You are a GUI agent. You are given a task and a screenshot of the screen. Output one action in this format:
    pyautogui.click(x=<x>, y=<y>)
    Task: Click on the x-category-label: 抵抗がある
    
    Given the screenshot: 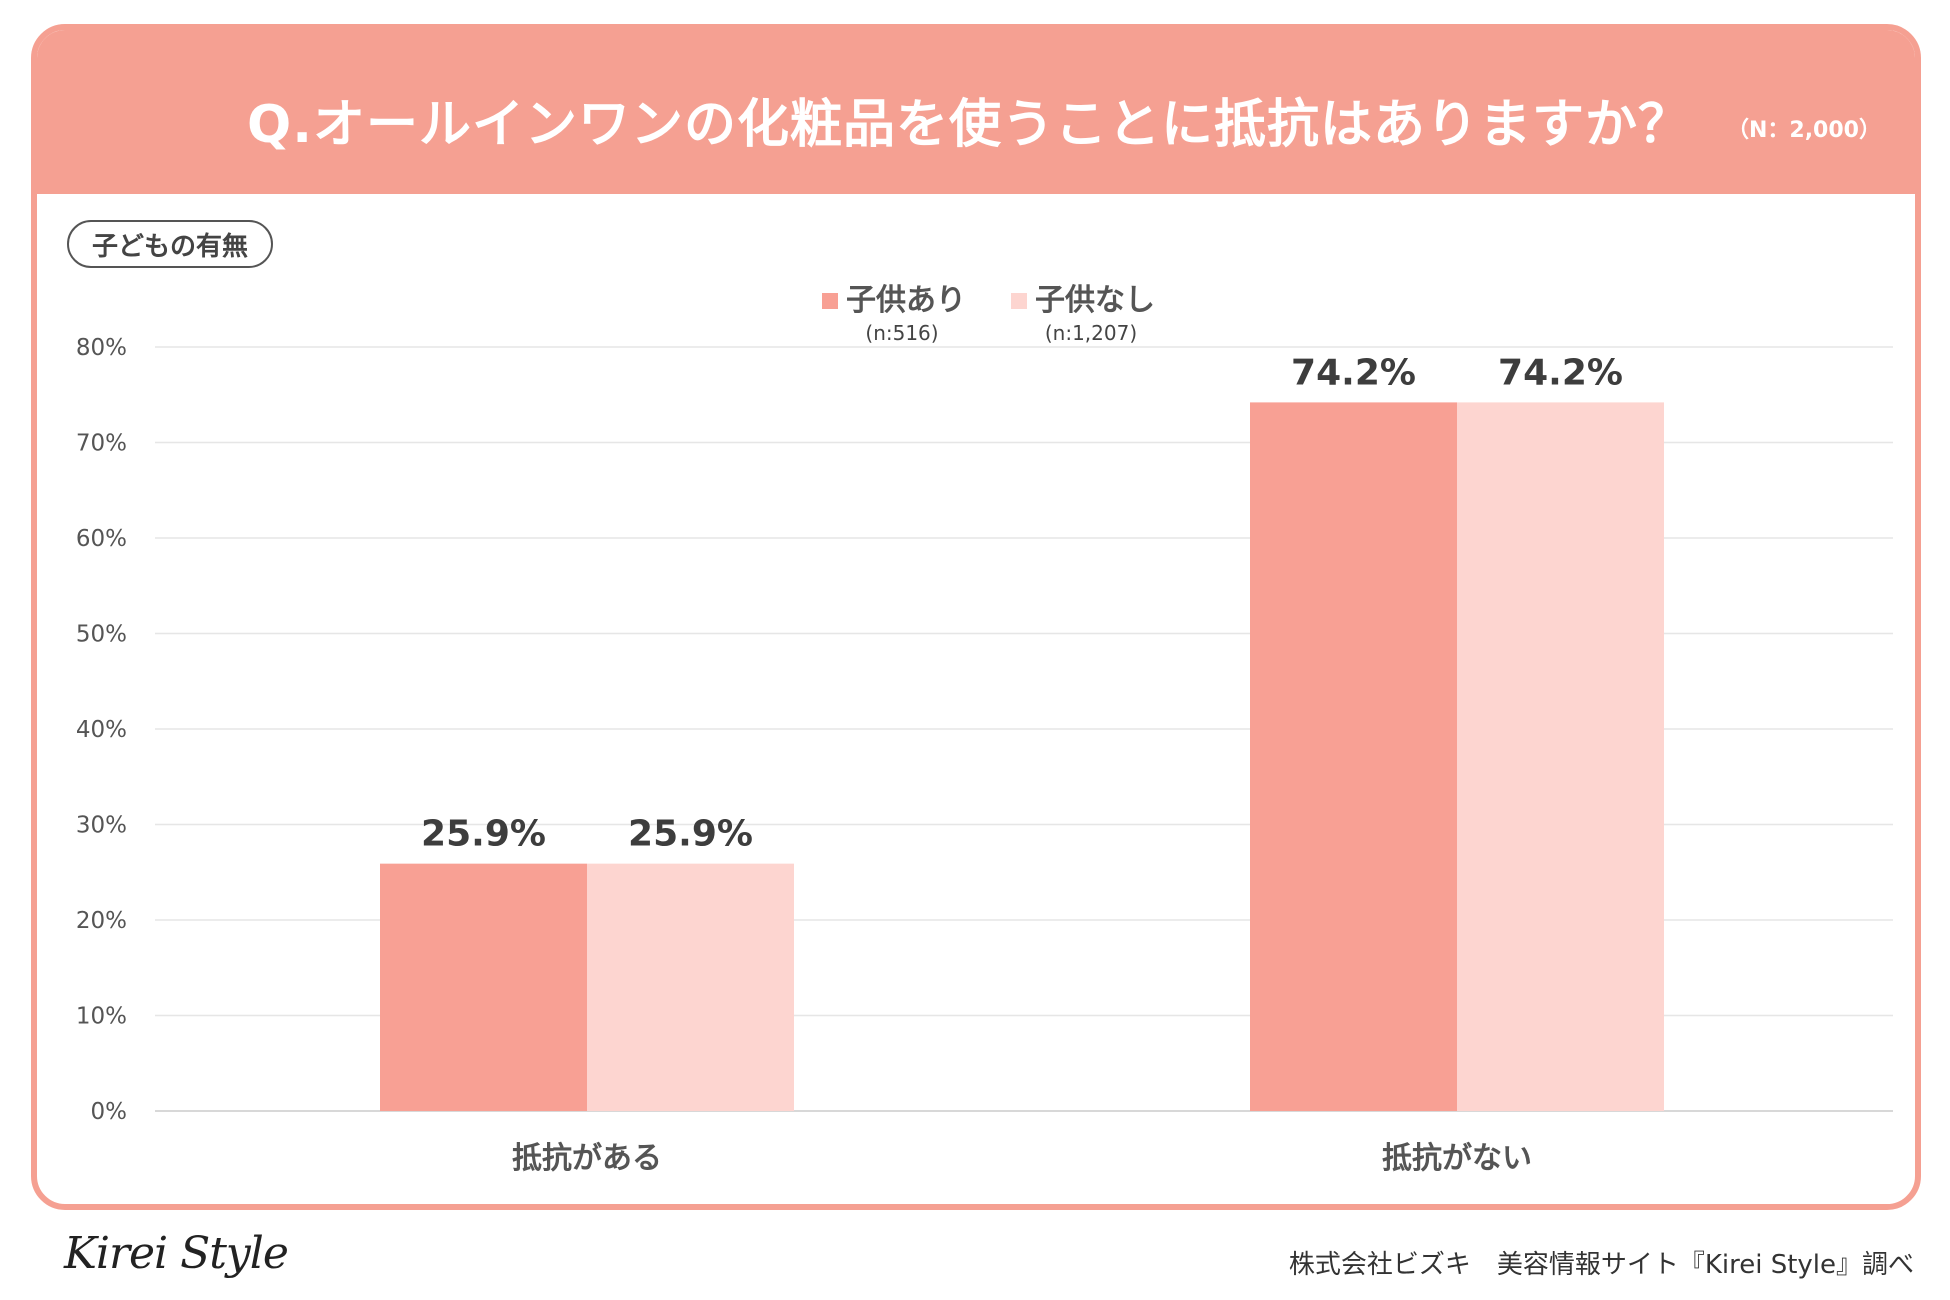 What is the action you would take?
    pyautogui.click(x=587, y=1158)
    